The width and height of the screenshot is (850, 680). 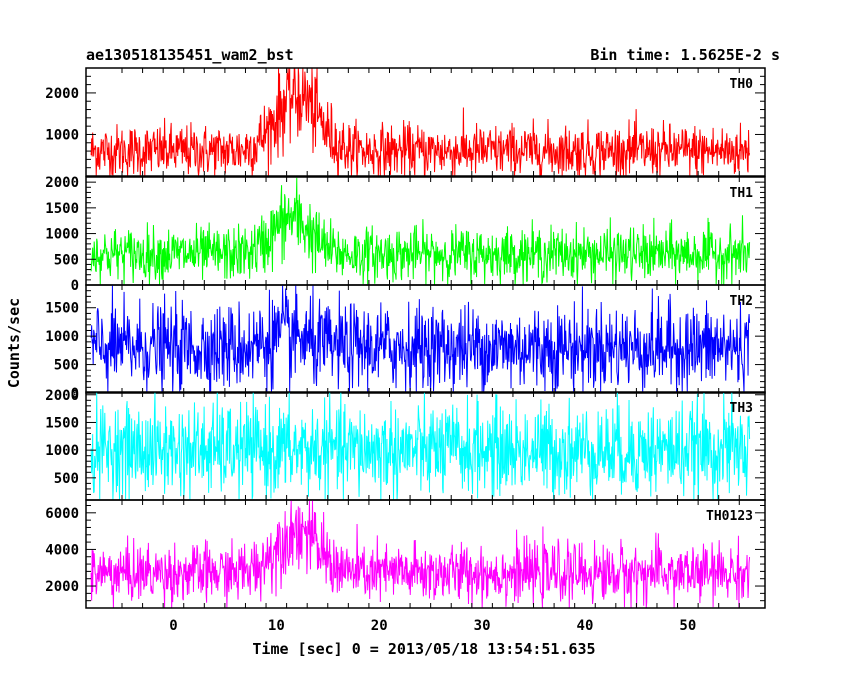 What do you see at coordinates (379, 626) in the screenshot?
I see `x-tick-label: 20` at bounding box center [379, 626].